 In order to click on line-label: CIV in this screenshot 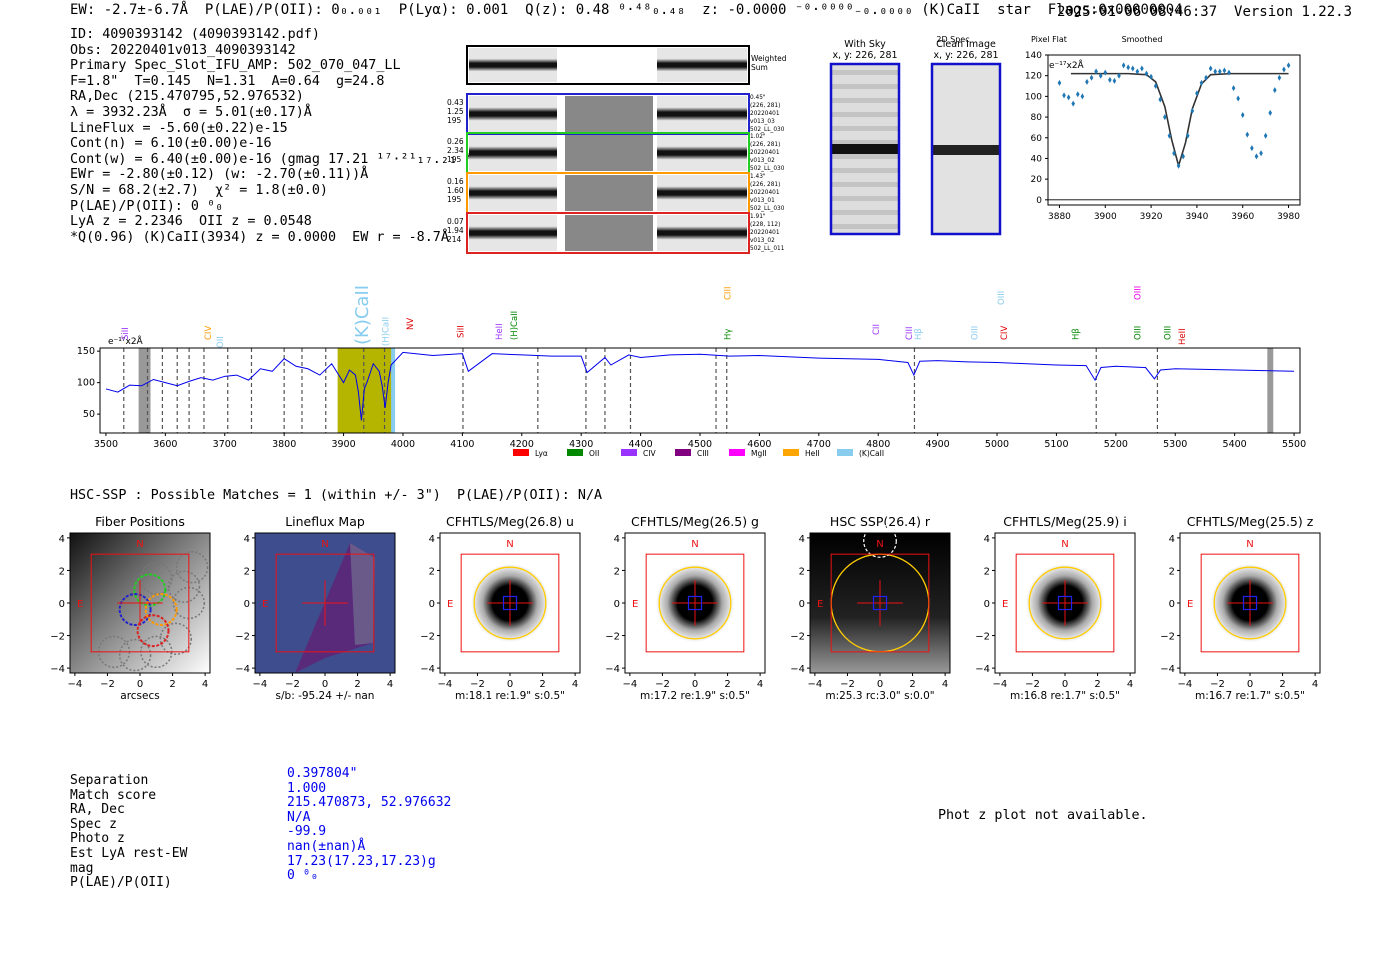, I will do `click(209, 333)`.